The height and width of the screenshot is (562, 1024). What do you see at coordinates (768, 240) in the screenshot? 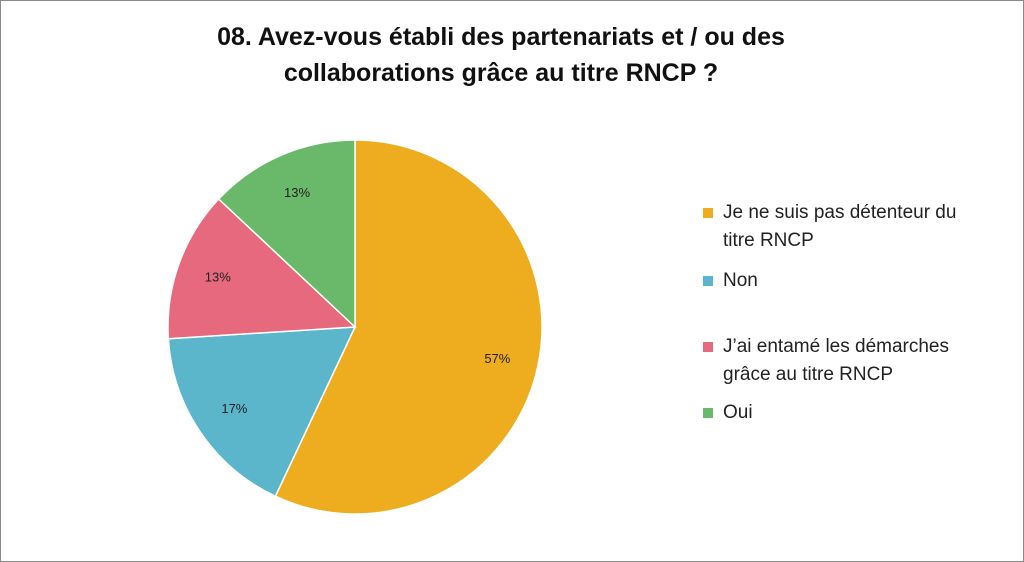
I see `legend-label: titre RNCP` at bounding box center [768, 240].